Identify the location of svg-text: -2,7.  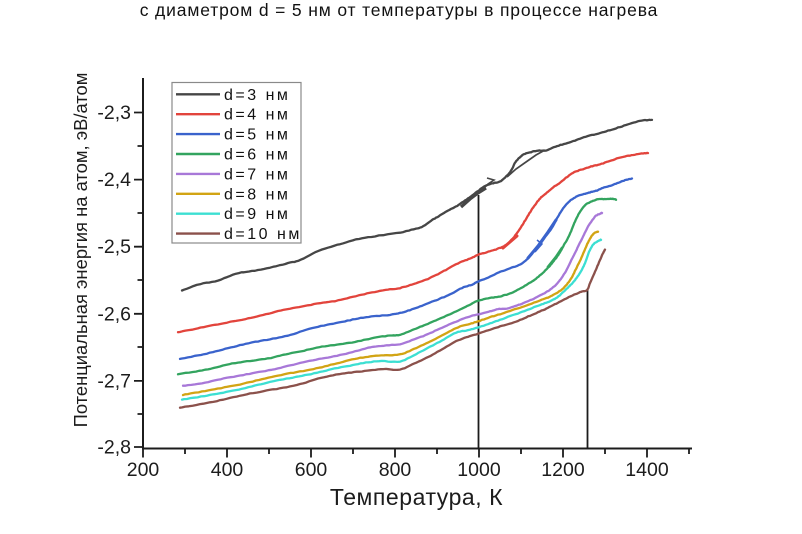
(114, 381).